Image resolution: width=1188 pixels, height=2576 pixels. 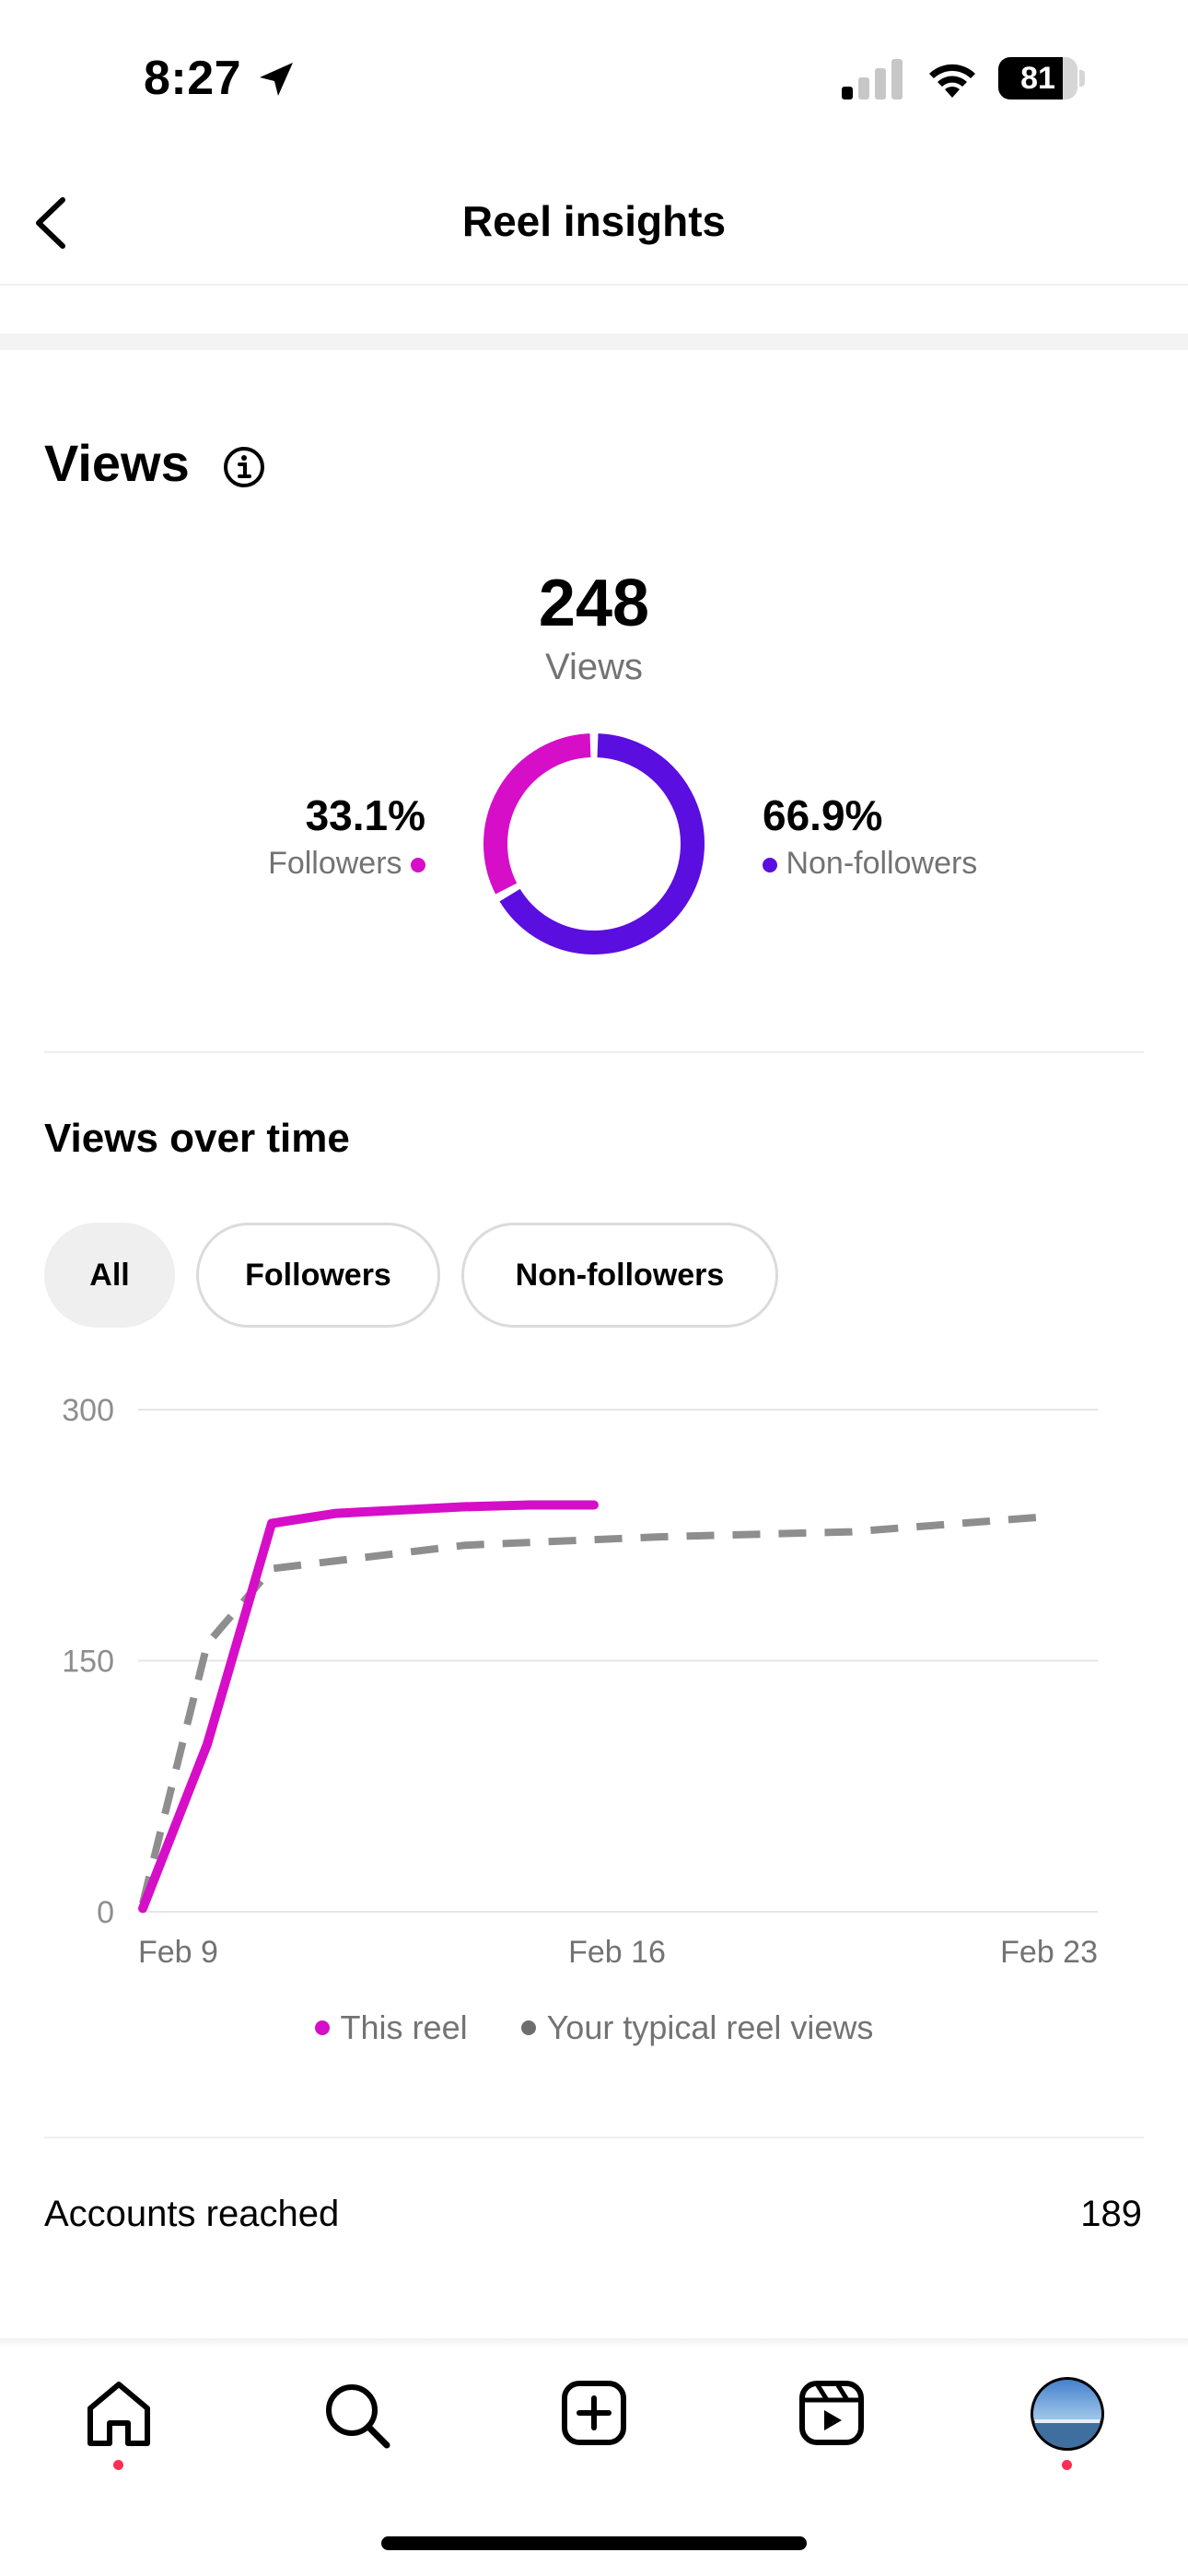 I want to click on donut-arc-followers, so click(x=537, y=814).